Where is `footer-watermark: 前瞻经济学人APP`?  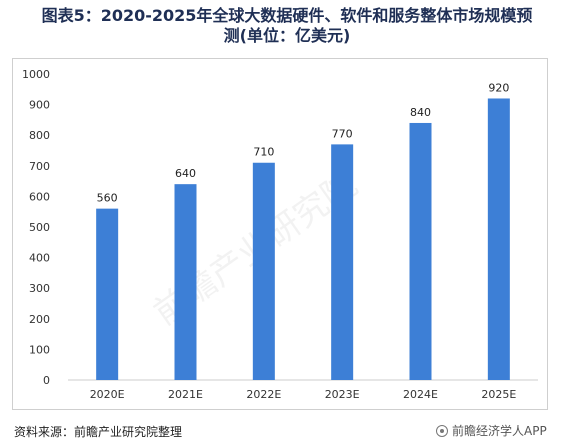 footer-watermark: 前瞻经济学人APP is located at coordinates (491, 430).